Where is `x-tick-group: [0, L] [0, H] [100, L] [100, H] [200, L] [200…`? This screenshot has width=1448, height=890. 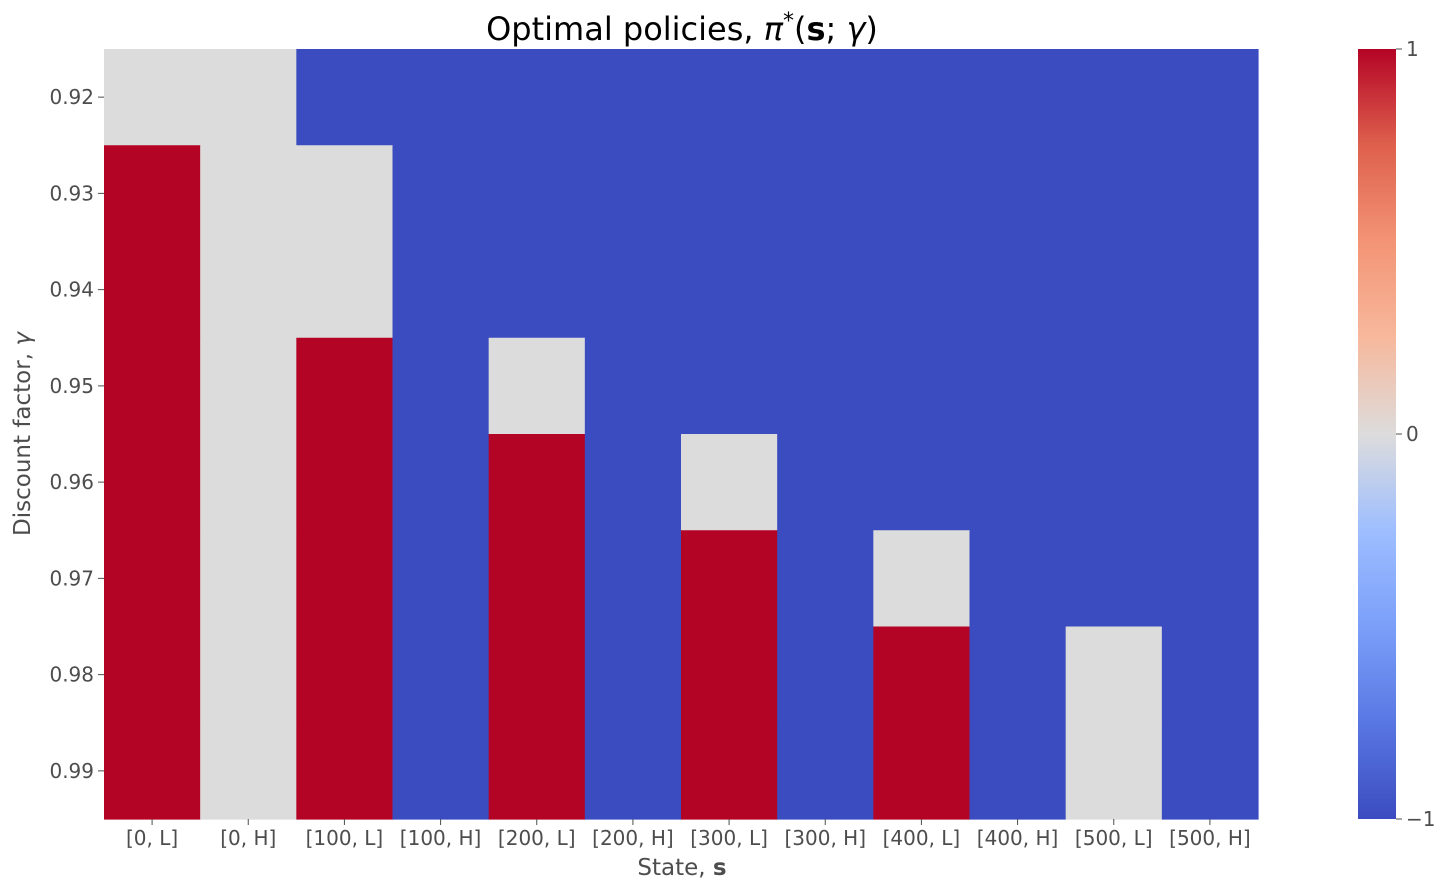 x-tick-group: [0, L] [0, H] [100, L] [100, H] [200, L] [200… is located at coordinates (688, 834).